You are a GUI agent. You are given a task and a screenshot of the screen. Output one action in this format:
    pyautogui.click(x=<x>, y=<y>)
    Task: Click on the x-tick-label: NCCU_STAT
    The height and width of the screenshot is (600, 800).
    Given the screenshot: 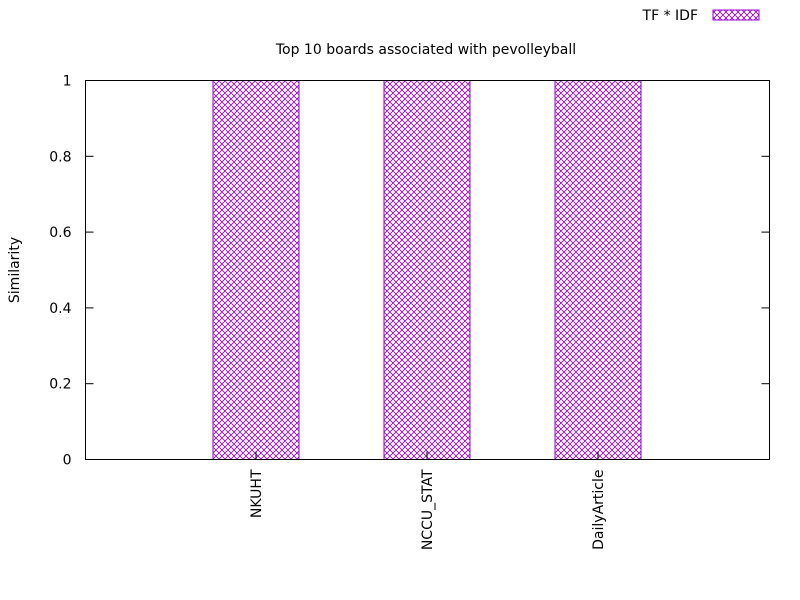 What is the action you would take?
    pyautogui.click(x=428, y=509)
    